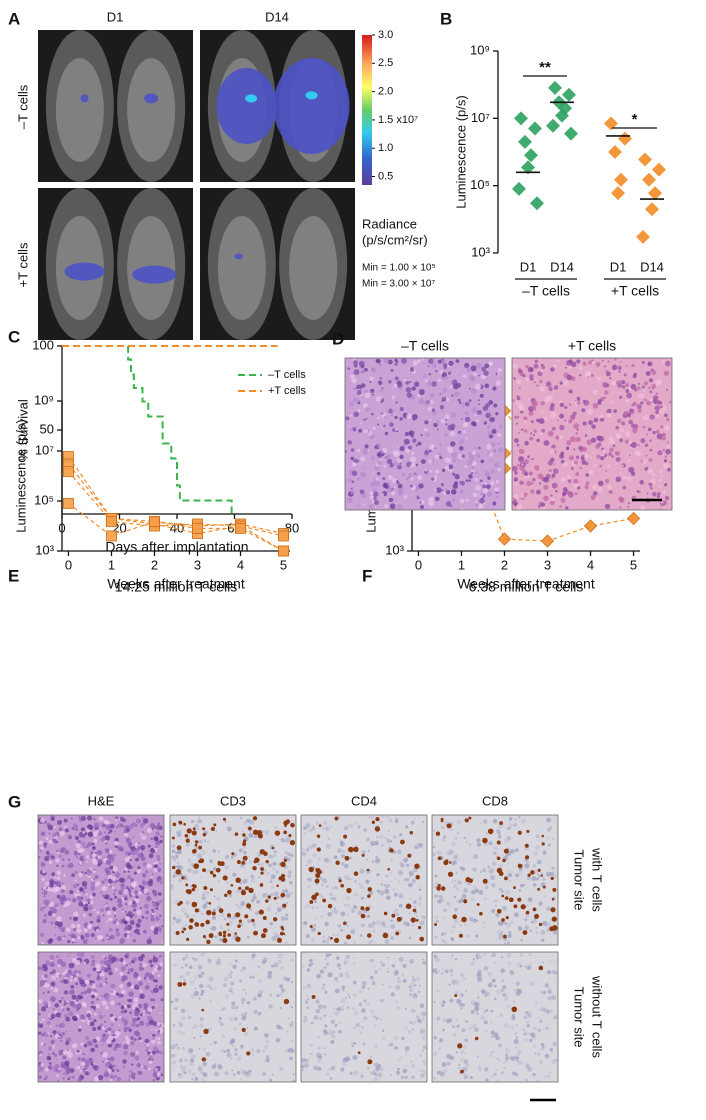 Image resolution: width=706 pixels, height=1120 pixels. What do you see at coordinates (22, 106) in the screenshot?
I see `row-label: –T cells` at bounding box center [22, 106].